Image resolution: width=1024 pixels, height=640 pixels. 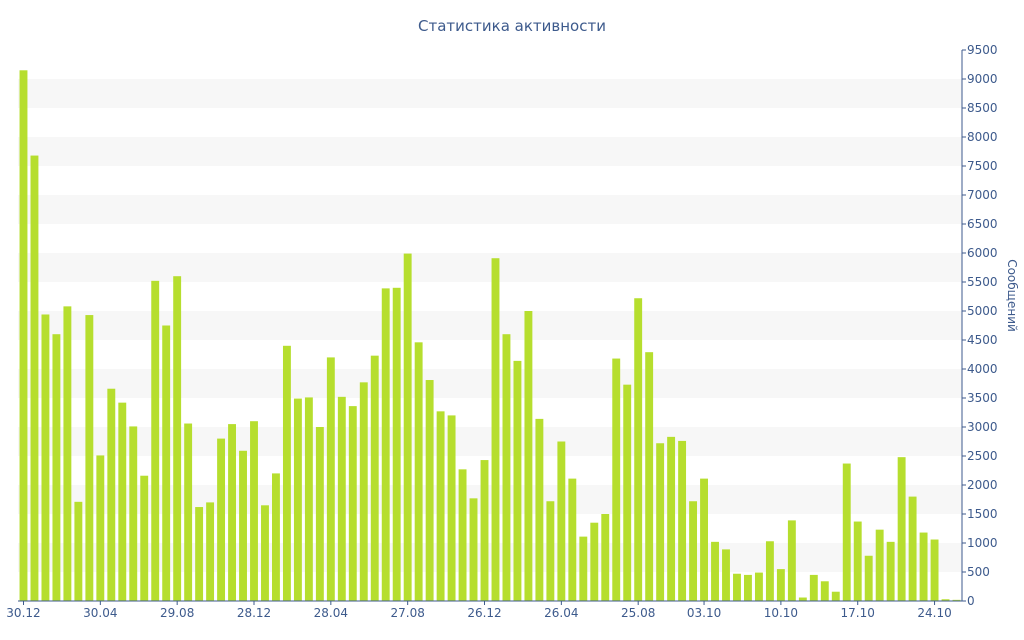 I want to click on y-tick-label: 6000, so click(x=982, y=253).